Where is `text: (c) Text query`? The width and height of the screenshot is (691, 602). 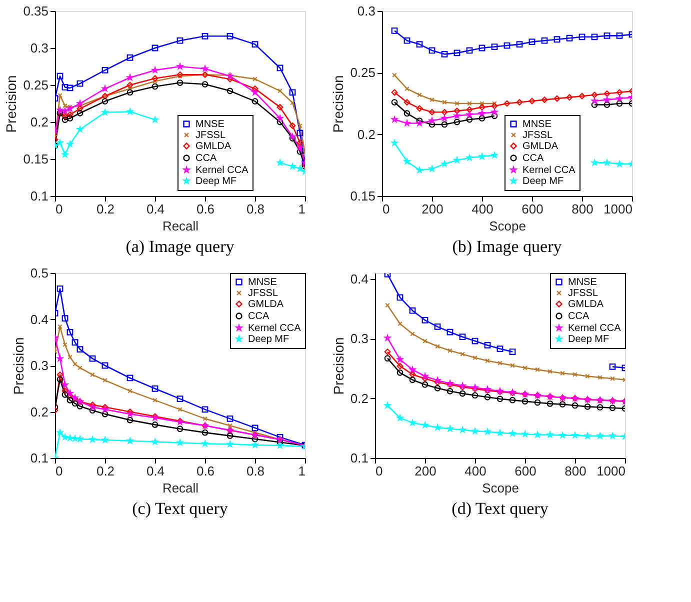
text: (c) Text query is located at coordinates (180, 508).